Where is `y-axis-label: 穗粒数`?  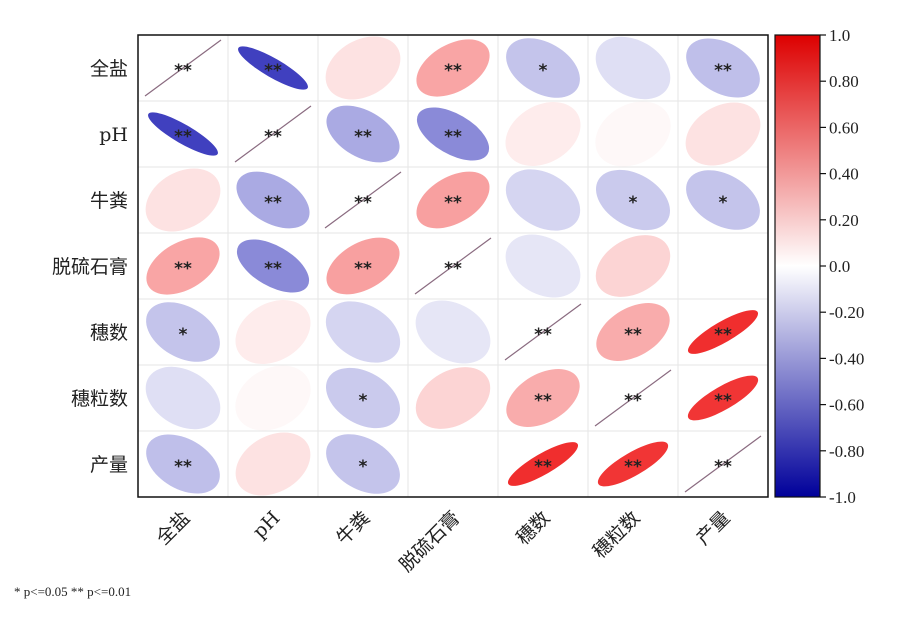 y-axis-label: 穗粒数 is located at coordinates (99, 399).